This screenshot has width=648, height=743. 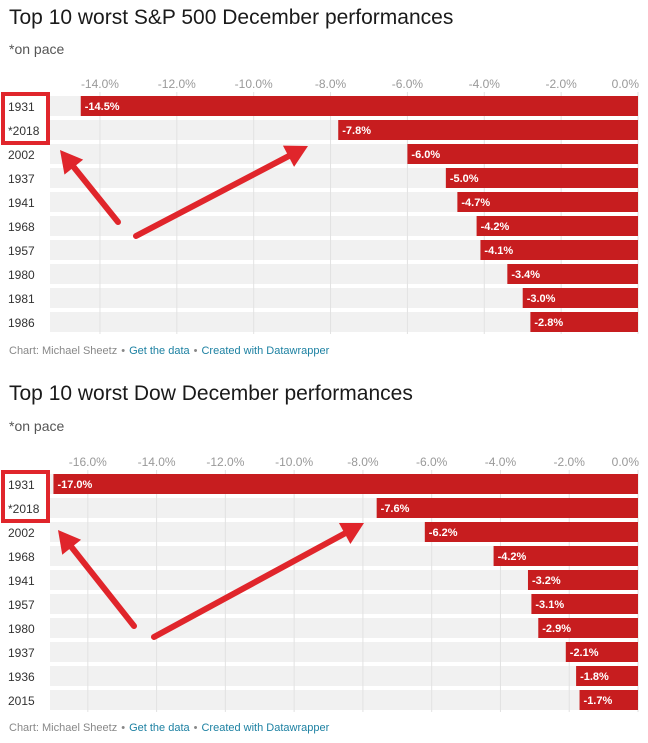 I want to click on axis-tick-label: -16.0%, so click(x=88, y=462).